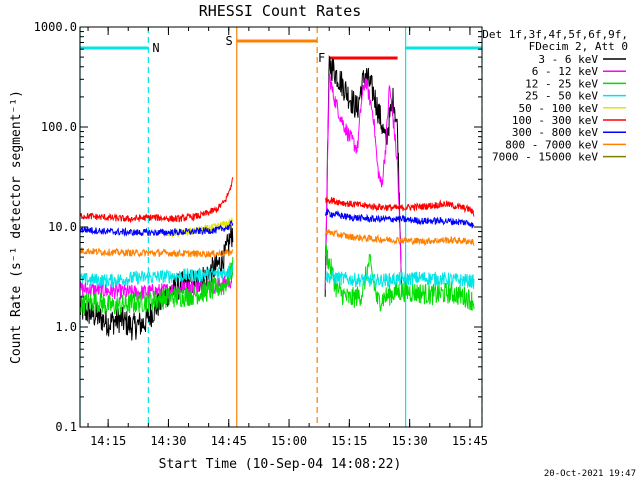 This screenshot has height=480, width=640. I want to click on legend-header: Det 1f,3f,4f,5f,6f,9f,, so click(555, 34).